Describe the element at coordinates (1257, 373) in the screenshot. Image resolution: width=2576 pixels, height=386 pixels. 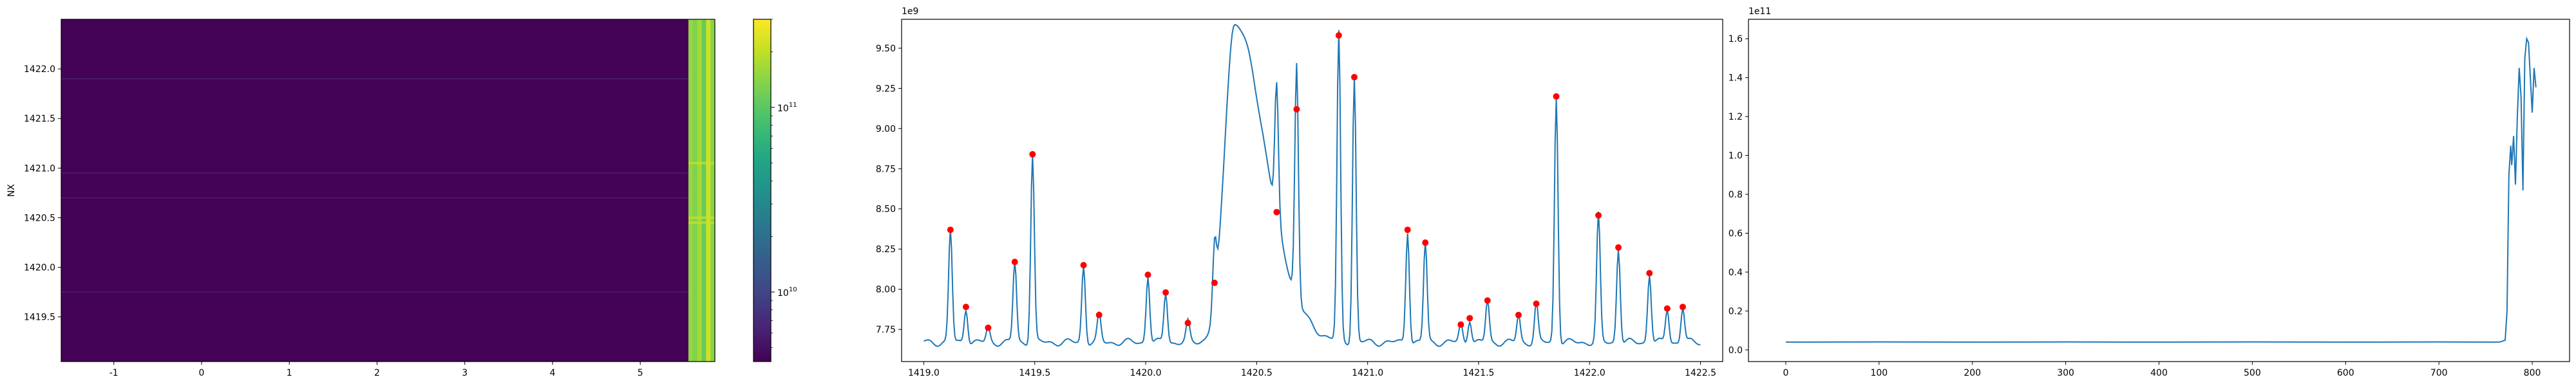
I see `spectrum-x-tick-label: 1420.5` at that location.